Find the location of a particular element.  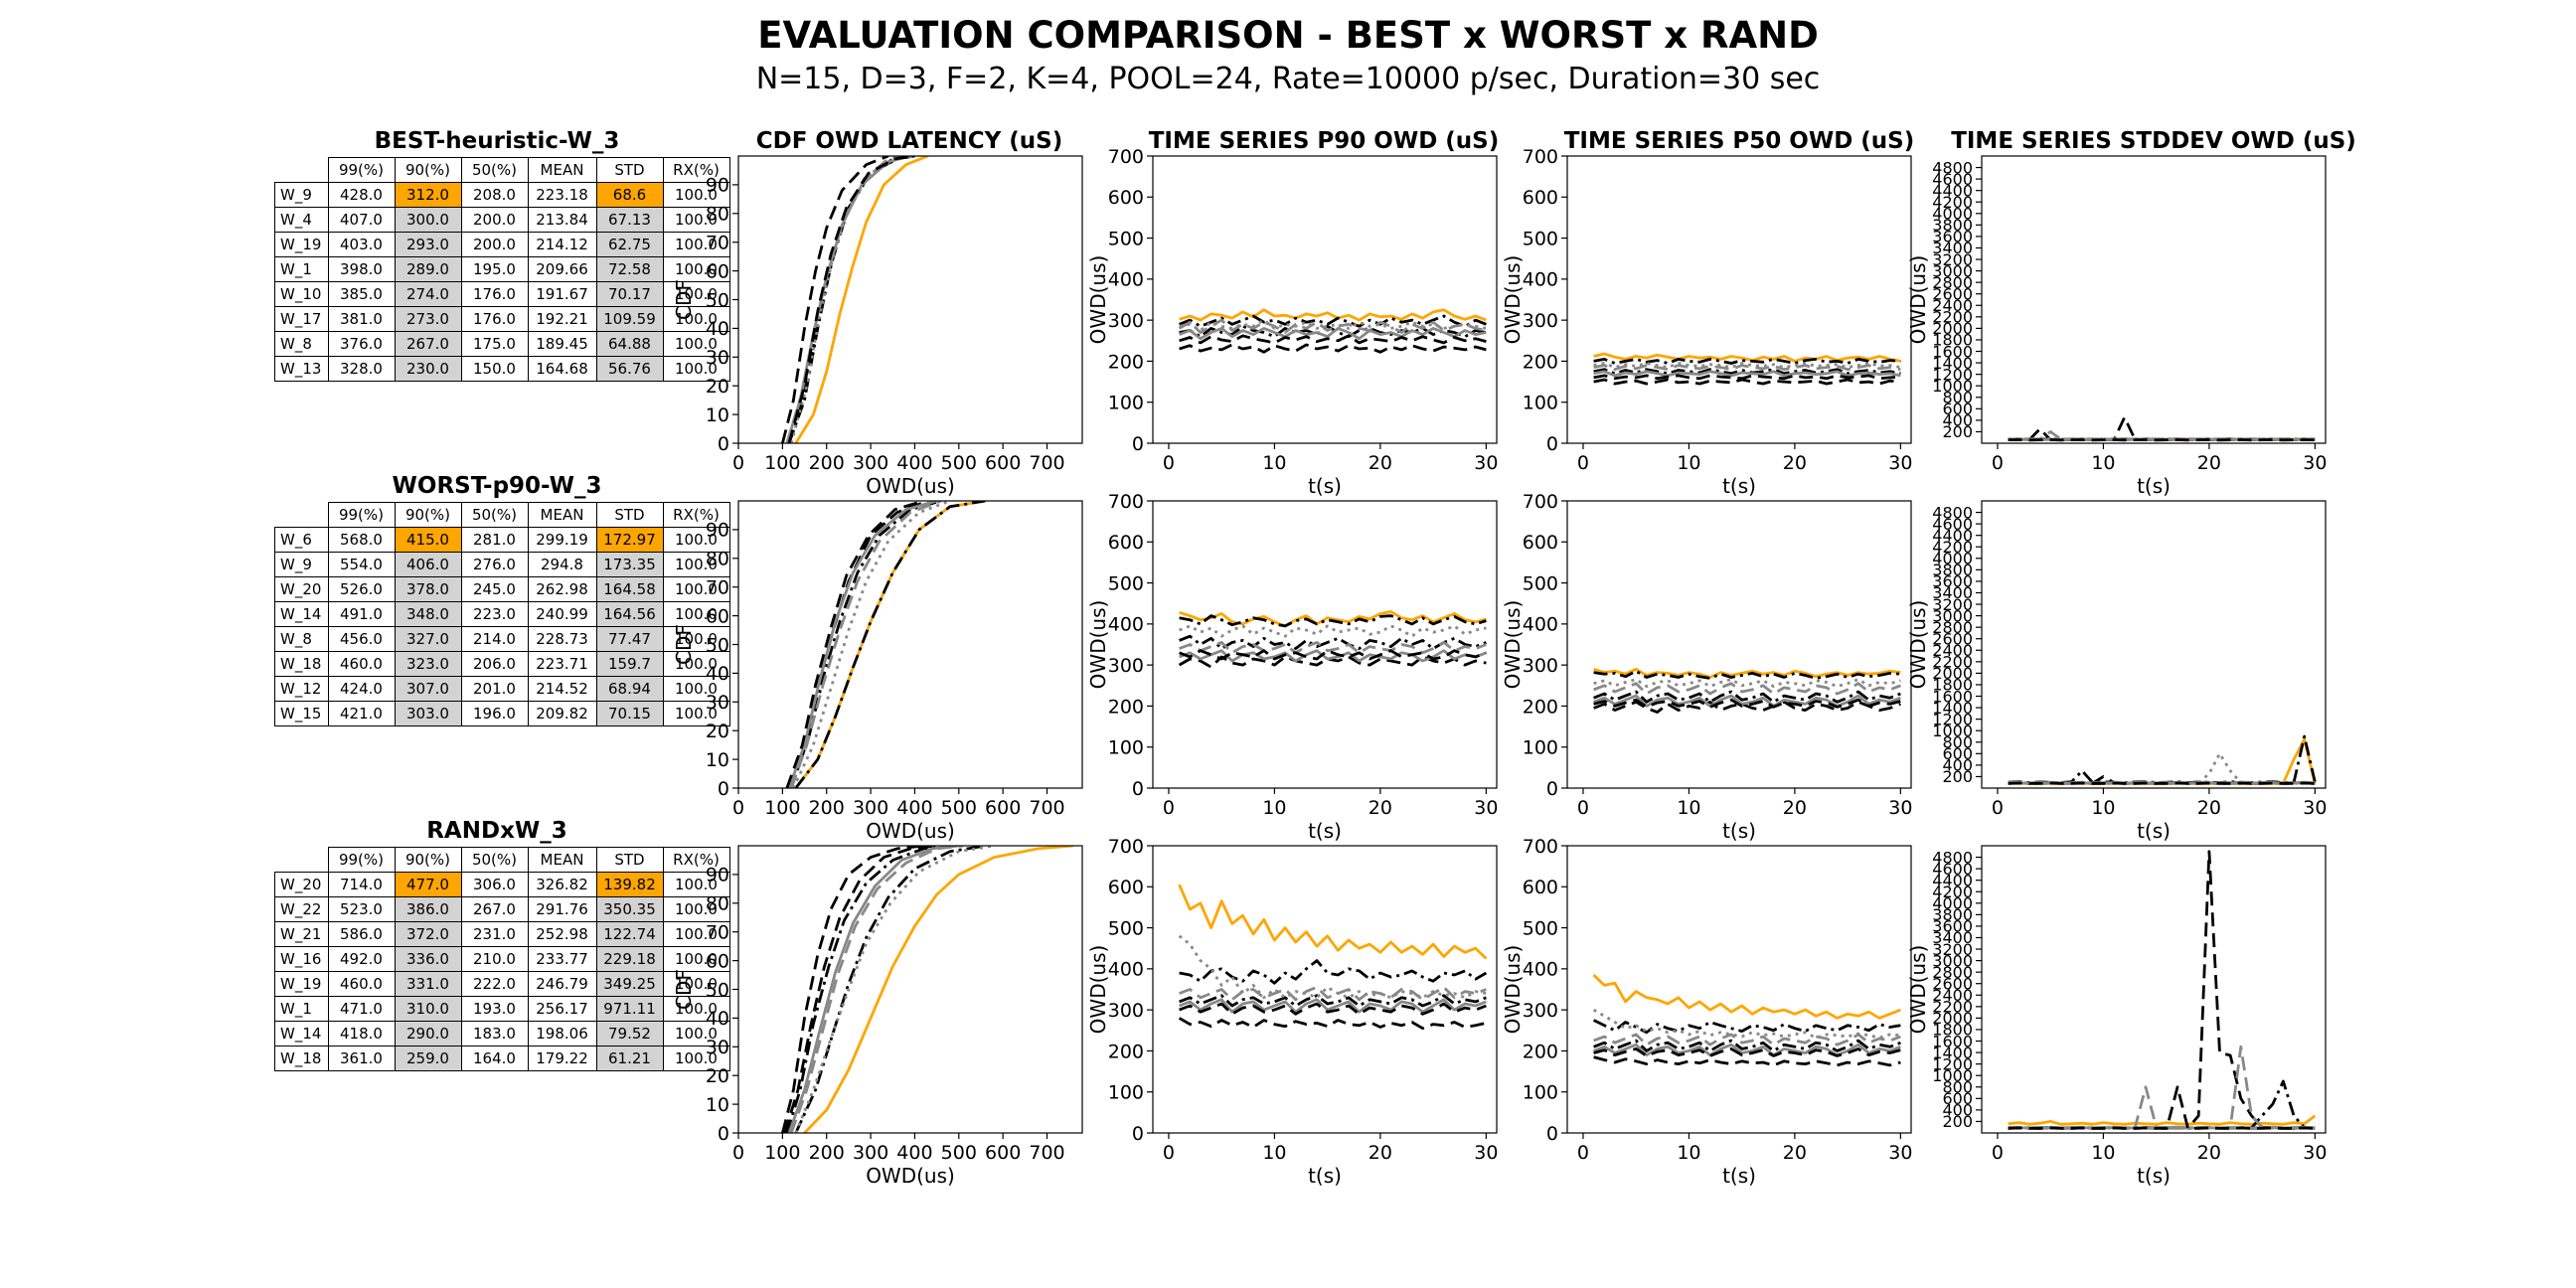

table-cell: 159.7 is located at coordinates (629, 664).